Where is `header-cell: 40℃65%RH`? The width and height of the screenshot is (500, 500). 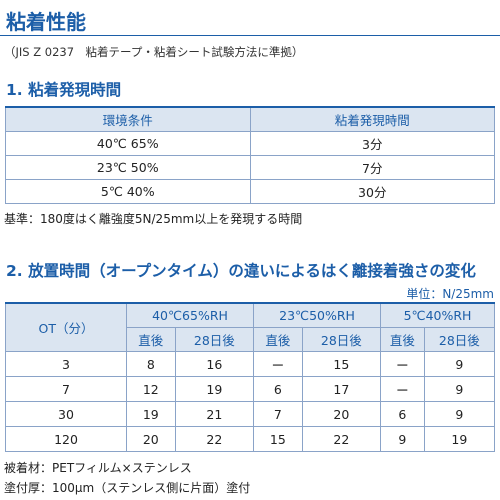 header-cell: 40℃65%RH is located at coordinates (190, 315).